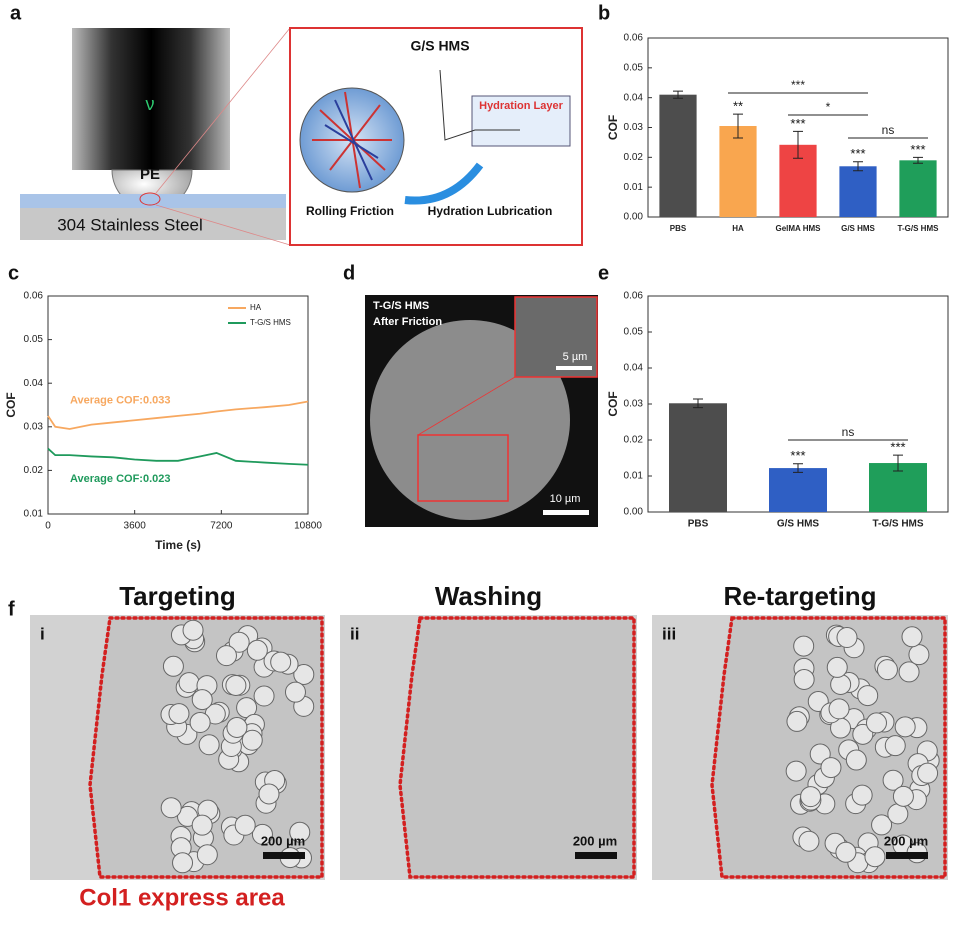 This screenshot has width=955, height=925. I want to click on x-tick-label: 7200, so click(221, 526).